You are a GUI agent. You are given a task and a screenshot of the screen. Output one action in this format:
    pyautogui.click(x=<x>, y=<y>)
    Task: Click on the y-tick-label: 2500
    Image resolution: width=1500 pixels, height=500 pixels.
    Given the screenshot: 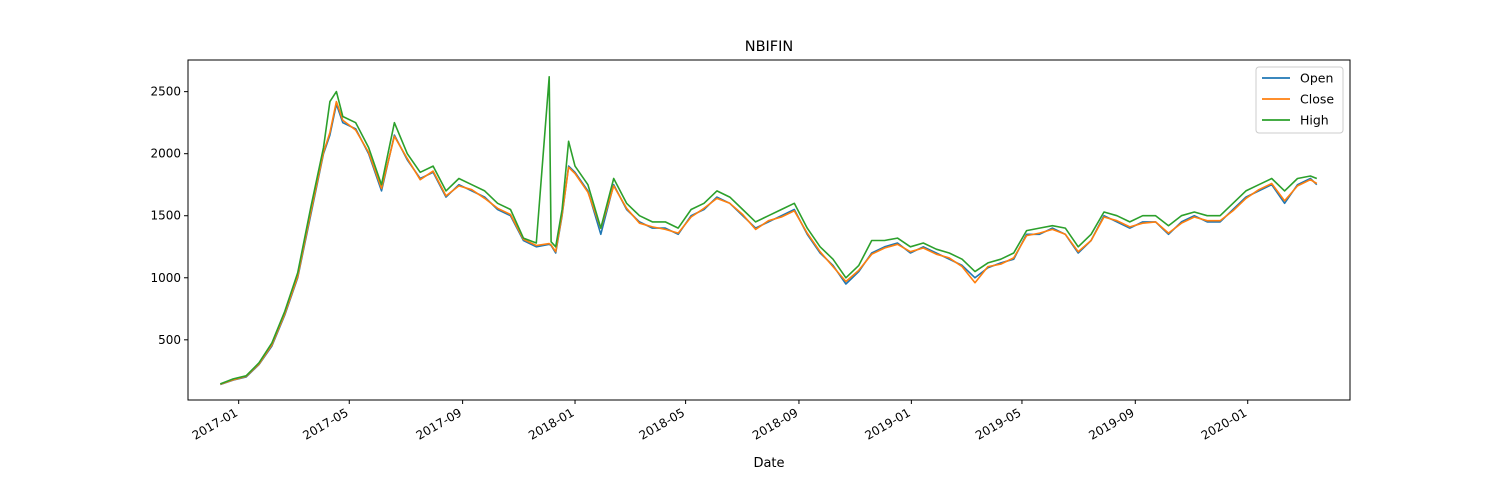 What is the action you would take?
    pyautogui.click(x=165, y=92)
    